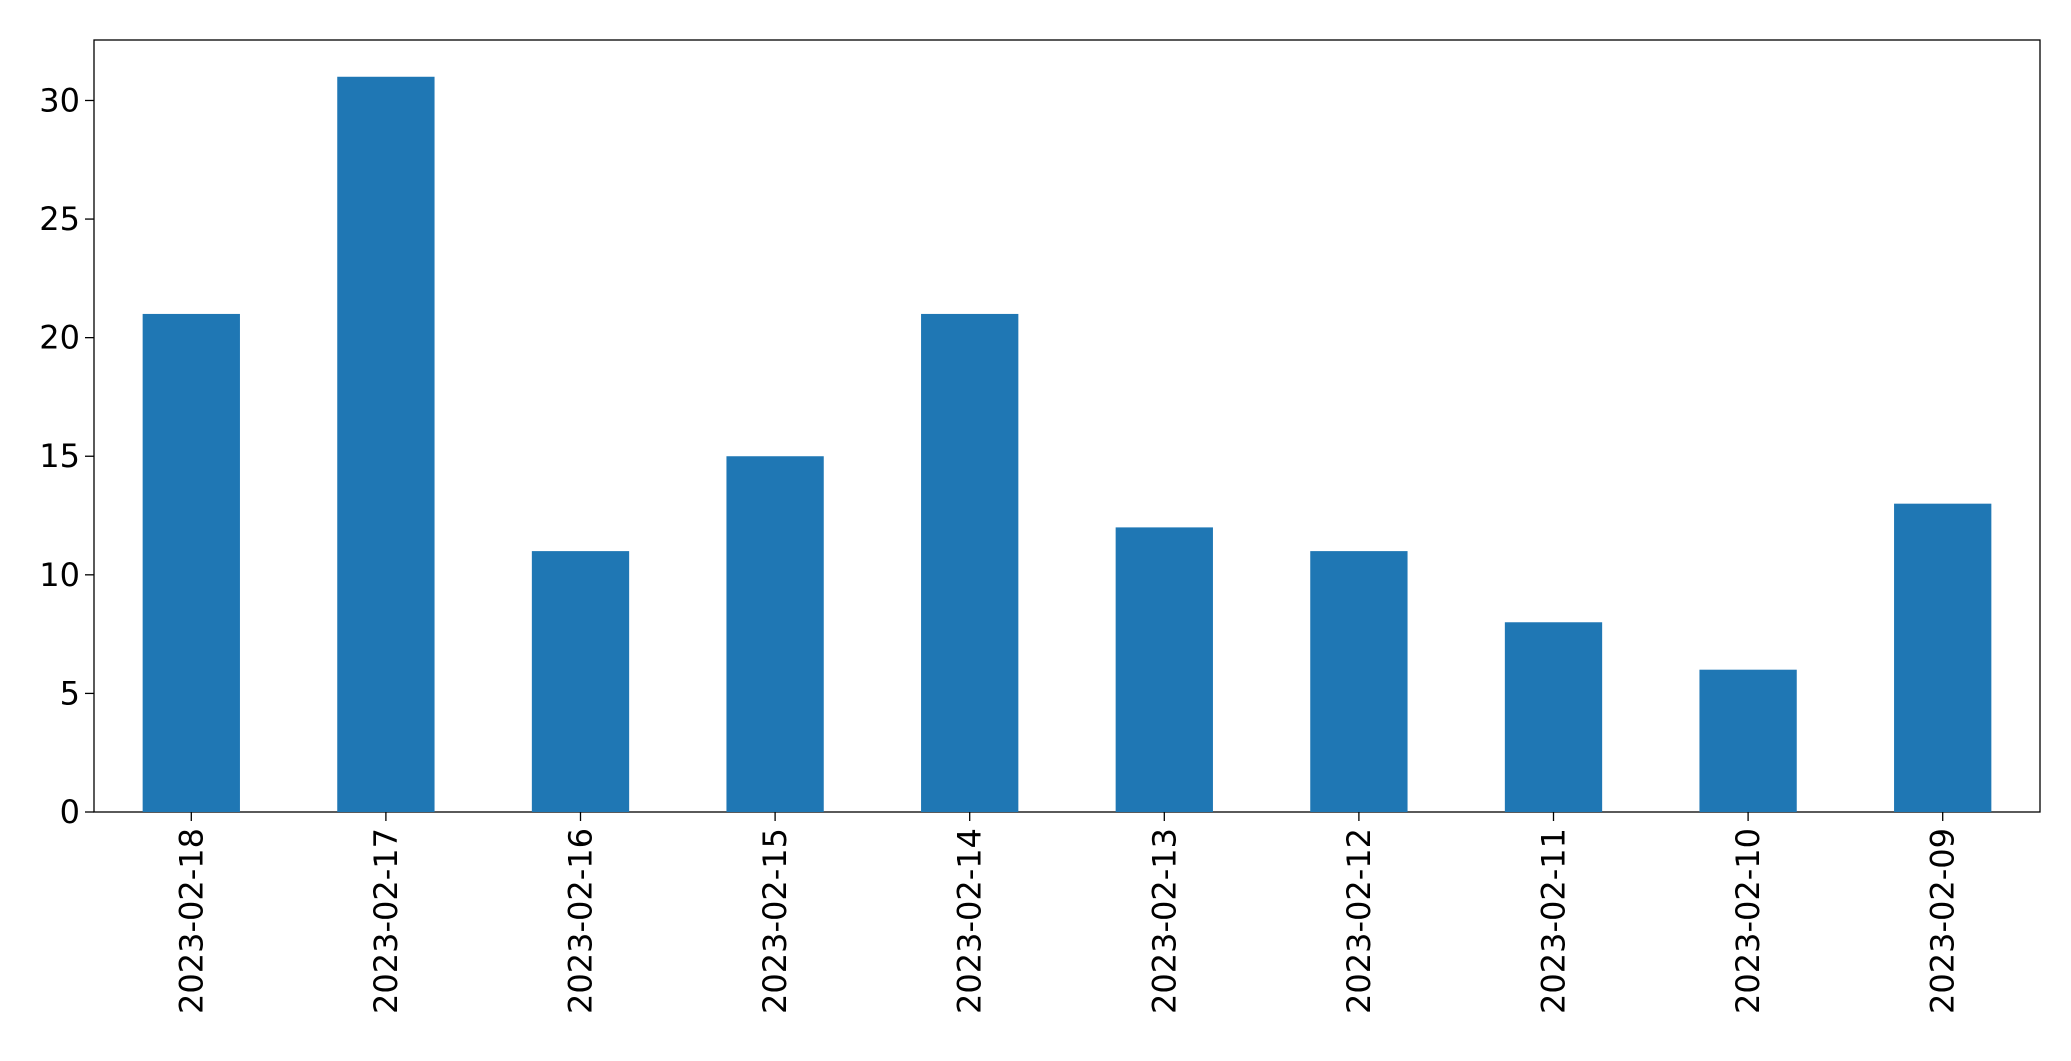  What do you see at coordinates (1748, 921) in the screenshot?
I see `x-tick-label: 2023-02-10` at bounding box center [1748, 921].